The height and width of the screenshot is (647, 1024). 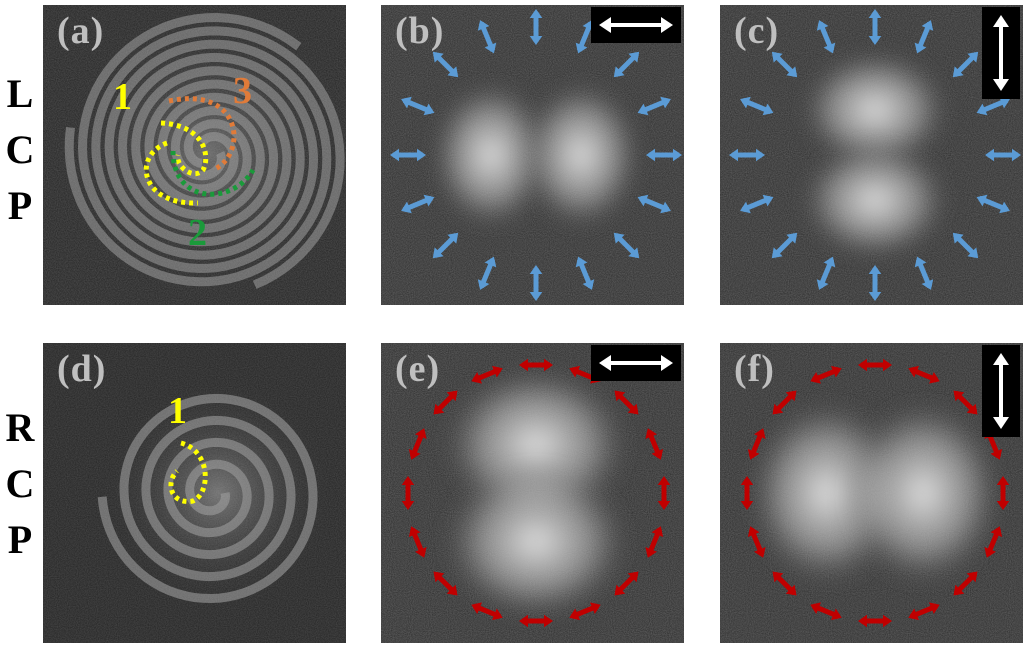 I want to click on arm-label-3: 3, so click(x=242, y=91).